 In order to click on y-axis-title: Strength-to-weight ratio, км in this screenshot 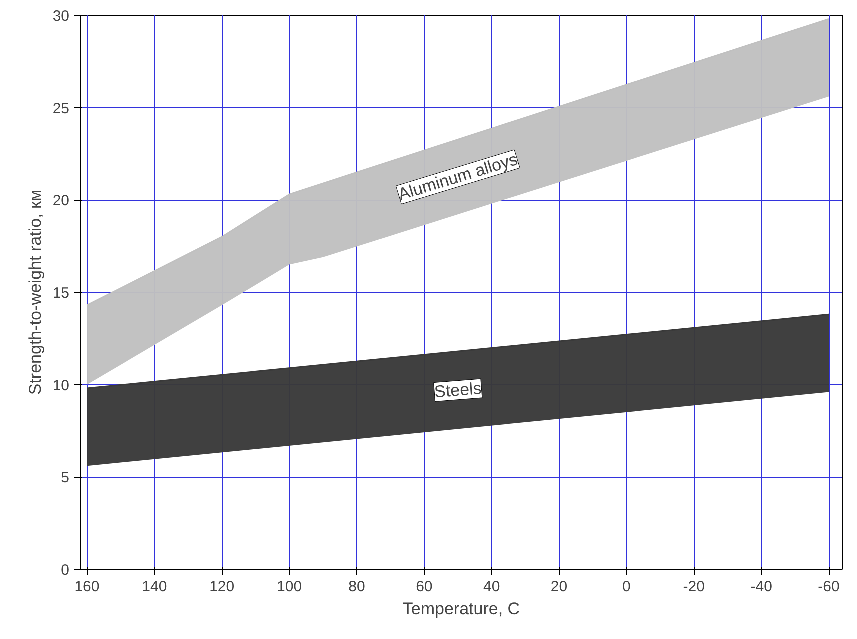, I will do `click(35, 293)`.